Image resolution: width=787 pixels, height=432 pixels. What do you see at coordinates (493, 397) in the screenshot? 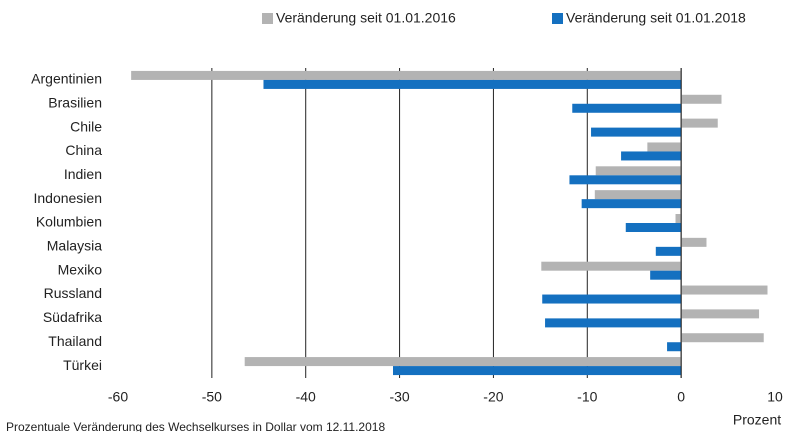
I see `x-tick-label: -20` at bounding box center [493, 397].